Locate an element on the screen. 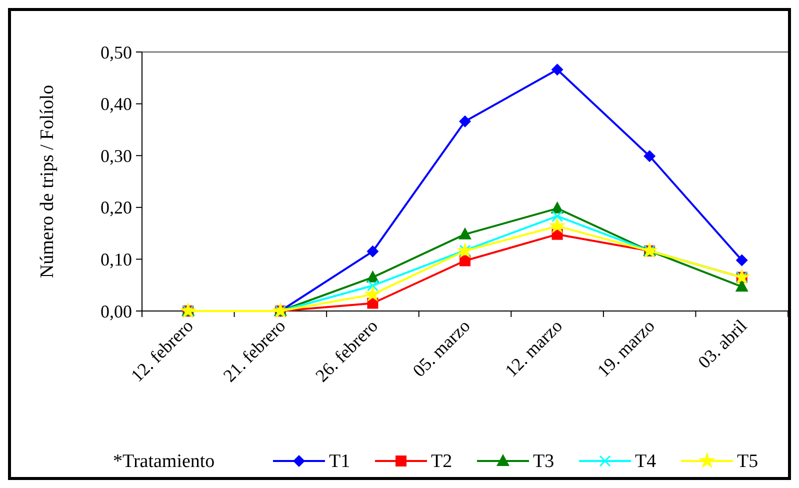  y-tick-label: 0,10 is located at coordinates (116, 260).